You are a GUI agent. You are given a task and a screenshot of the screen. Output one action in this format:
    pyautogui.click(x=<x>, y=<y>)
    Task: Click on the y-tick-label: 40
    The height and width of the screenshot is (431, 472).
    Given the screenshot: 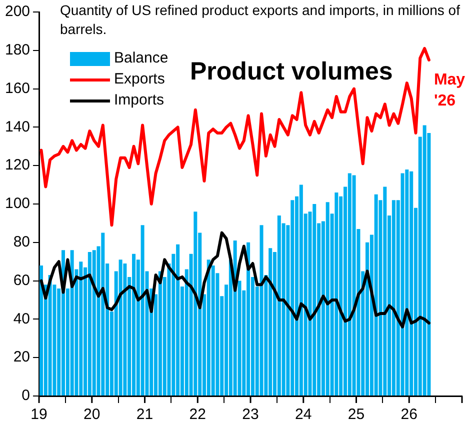 What is the action you would take?
    pyautogui.click(x=21, y=319)
    